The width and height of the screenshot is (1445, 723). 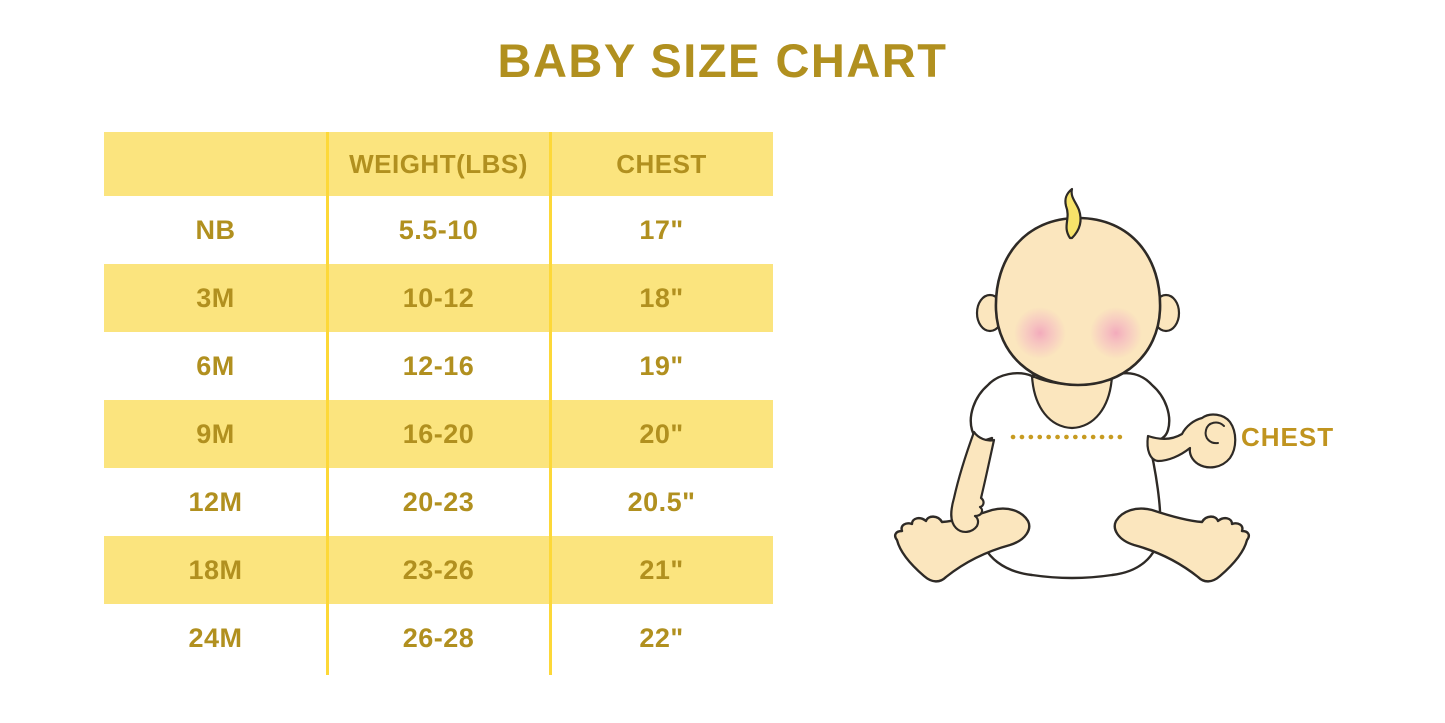 I want to click on page-title: BABY SIZE CHART, so click(x=722, y=60).